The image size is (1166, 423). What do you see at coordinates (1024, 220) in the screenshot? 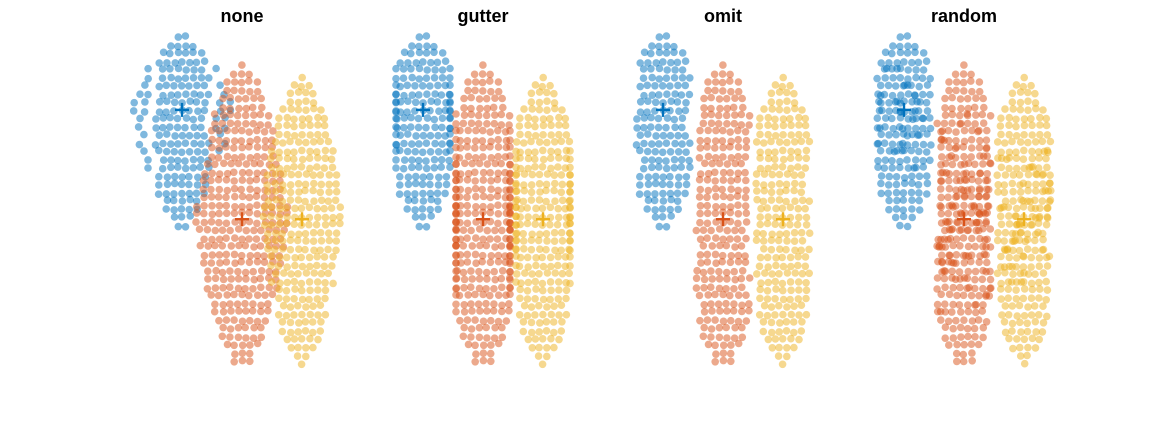
I see `group-3-points` at bounding box center [1024, 220].